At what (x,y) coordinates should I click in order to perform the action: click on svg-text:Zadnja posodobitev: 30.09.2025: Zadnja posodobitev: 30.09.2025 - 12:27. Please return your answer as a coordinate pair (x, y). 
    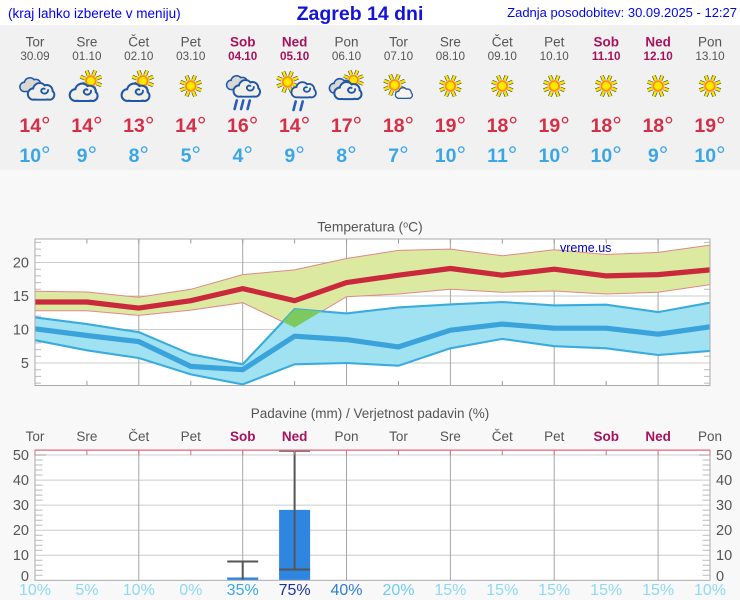
    Looking at the image, I should click on (622, 12).